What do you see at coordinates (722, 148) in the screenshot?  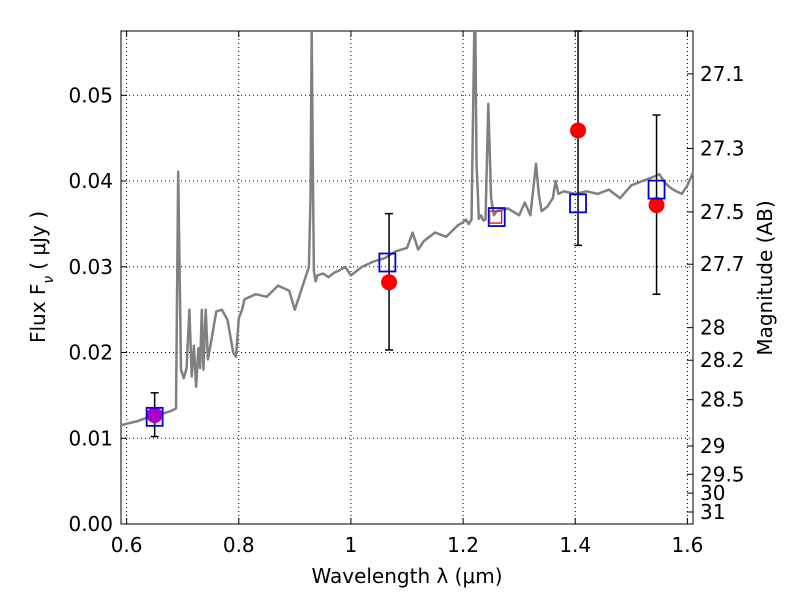 I see `magnitude-tick-label: 27.3` at bounding box center [722, 148].